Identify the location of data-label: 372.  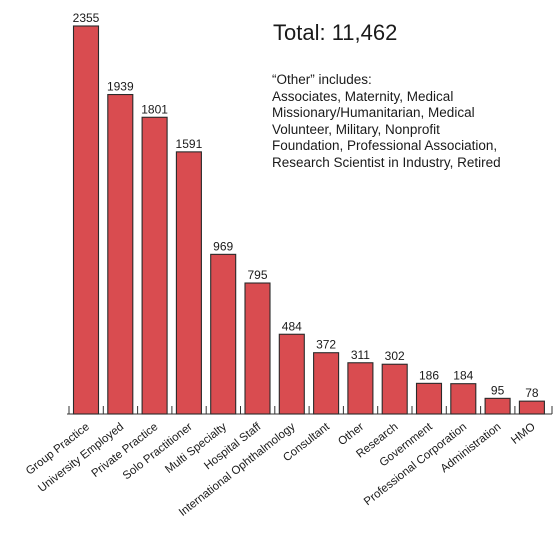
(326, 345).